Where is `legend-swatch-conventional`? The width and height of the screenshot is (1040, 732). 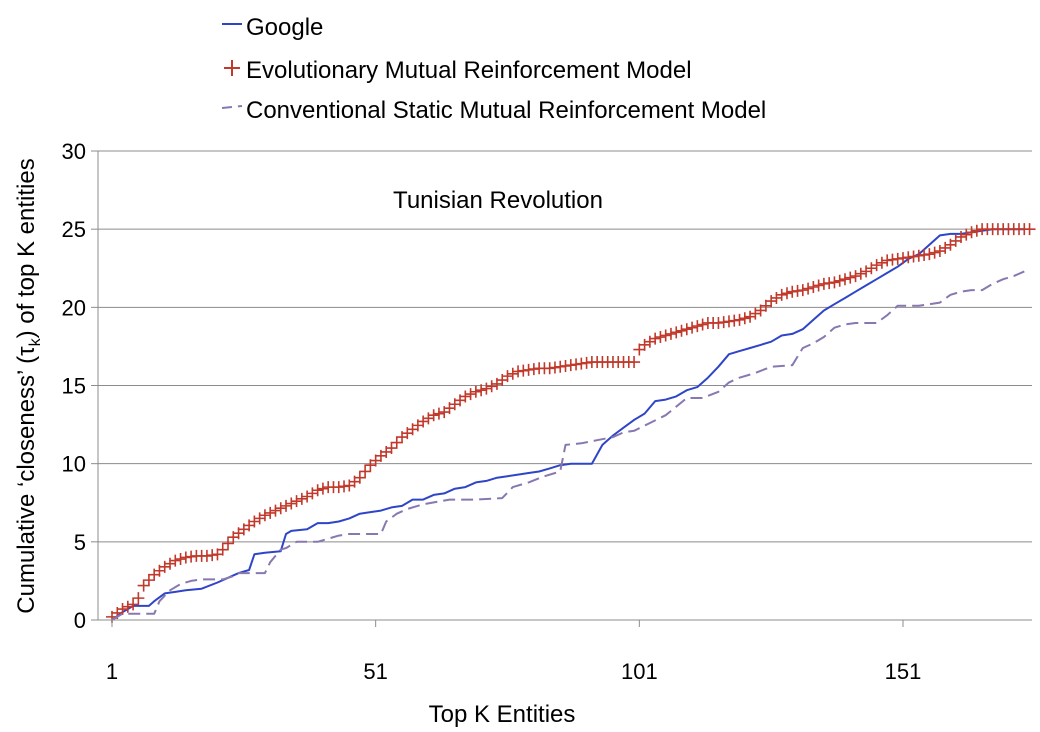
legend-swatch-conventional is located at coordinates (232, 107).